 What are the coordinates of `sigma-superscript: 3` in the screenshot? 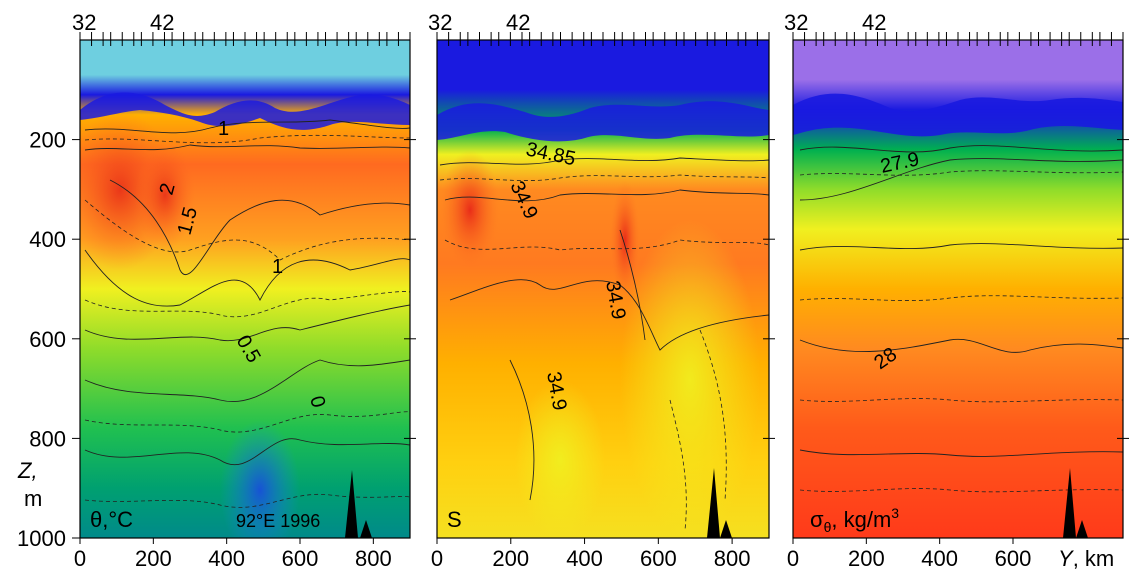 It's located at (895, 513).